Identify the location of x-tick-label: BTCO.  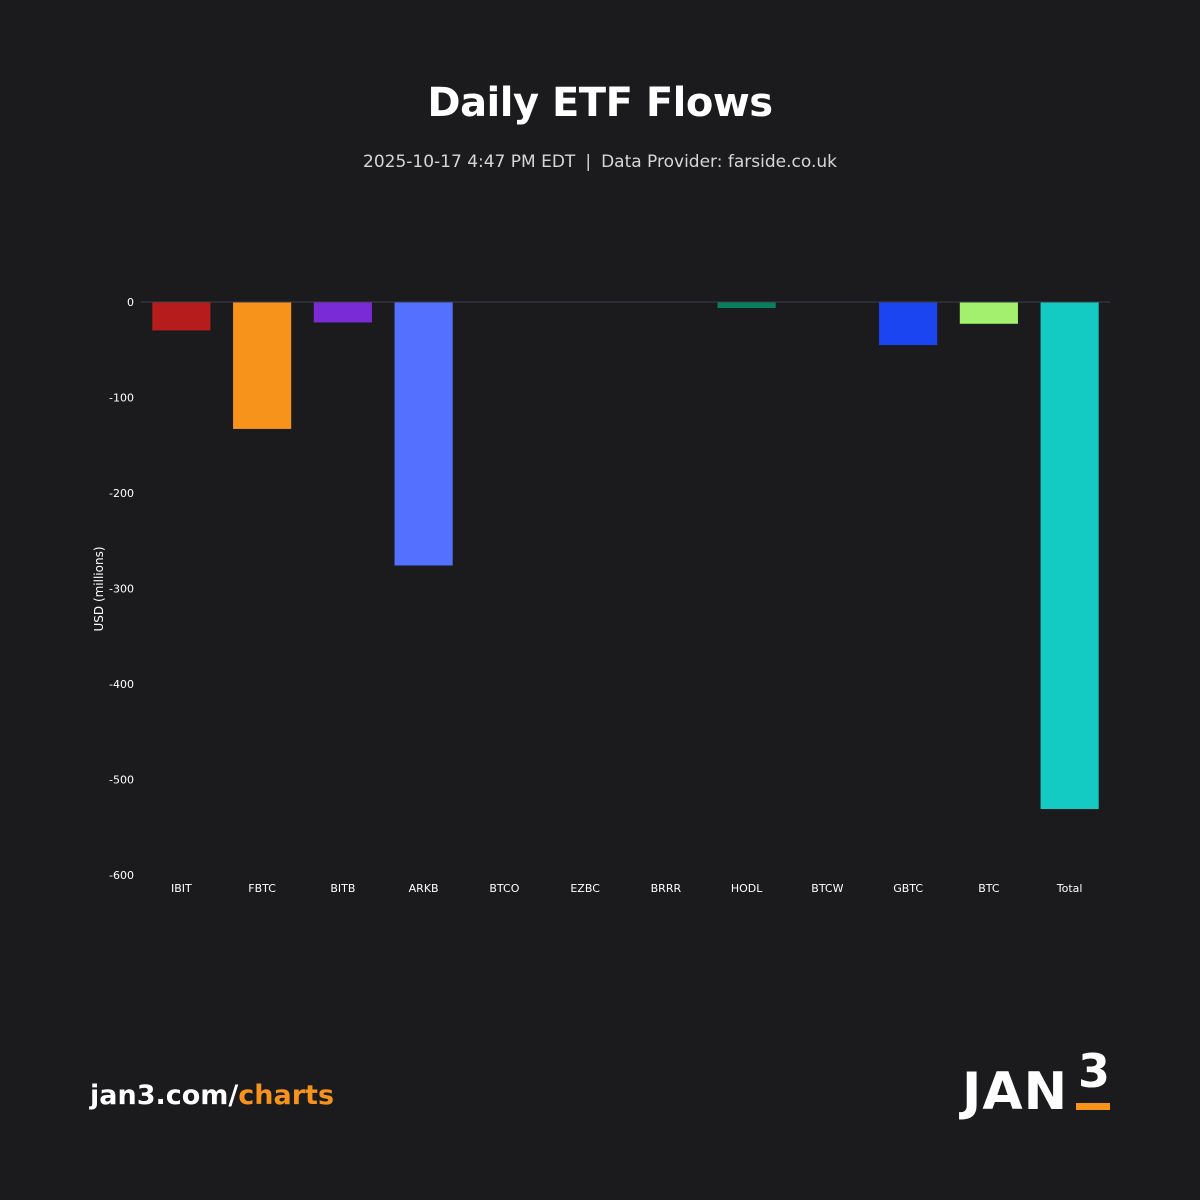
(504, 888).